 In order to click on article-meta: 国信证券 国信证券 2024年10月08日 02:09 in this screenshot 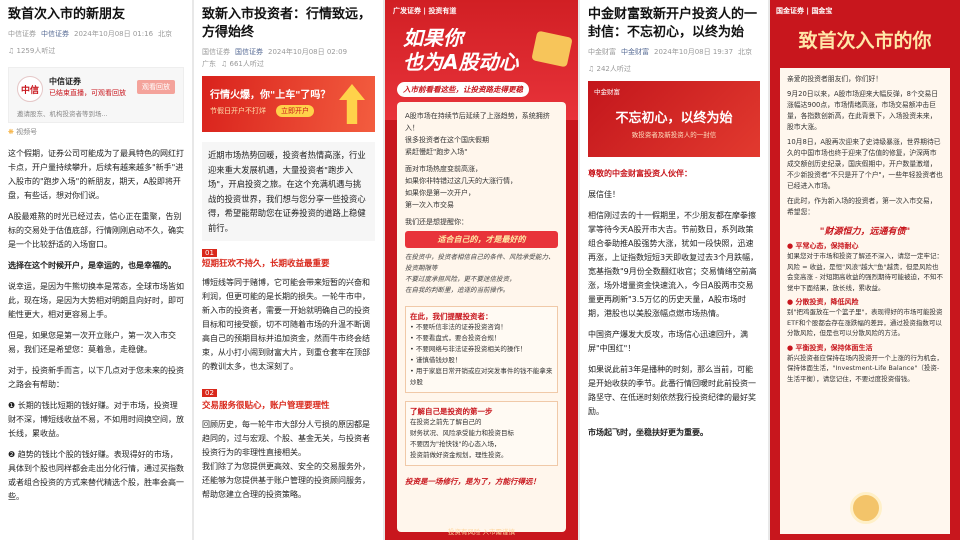, I will do `click(288, 52)`.